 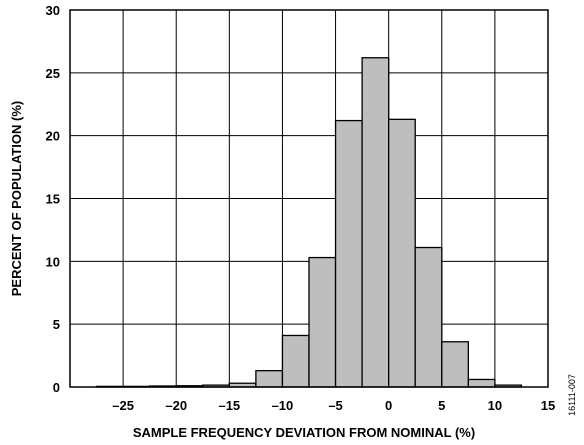 I want to click on y-tick-label: 20, so click(x=53, y=136).